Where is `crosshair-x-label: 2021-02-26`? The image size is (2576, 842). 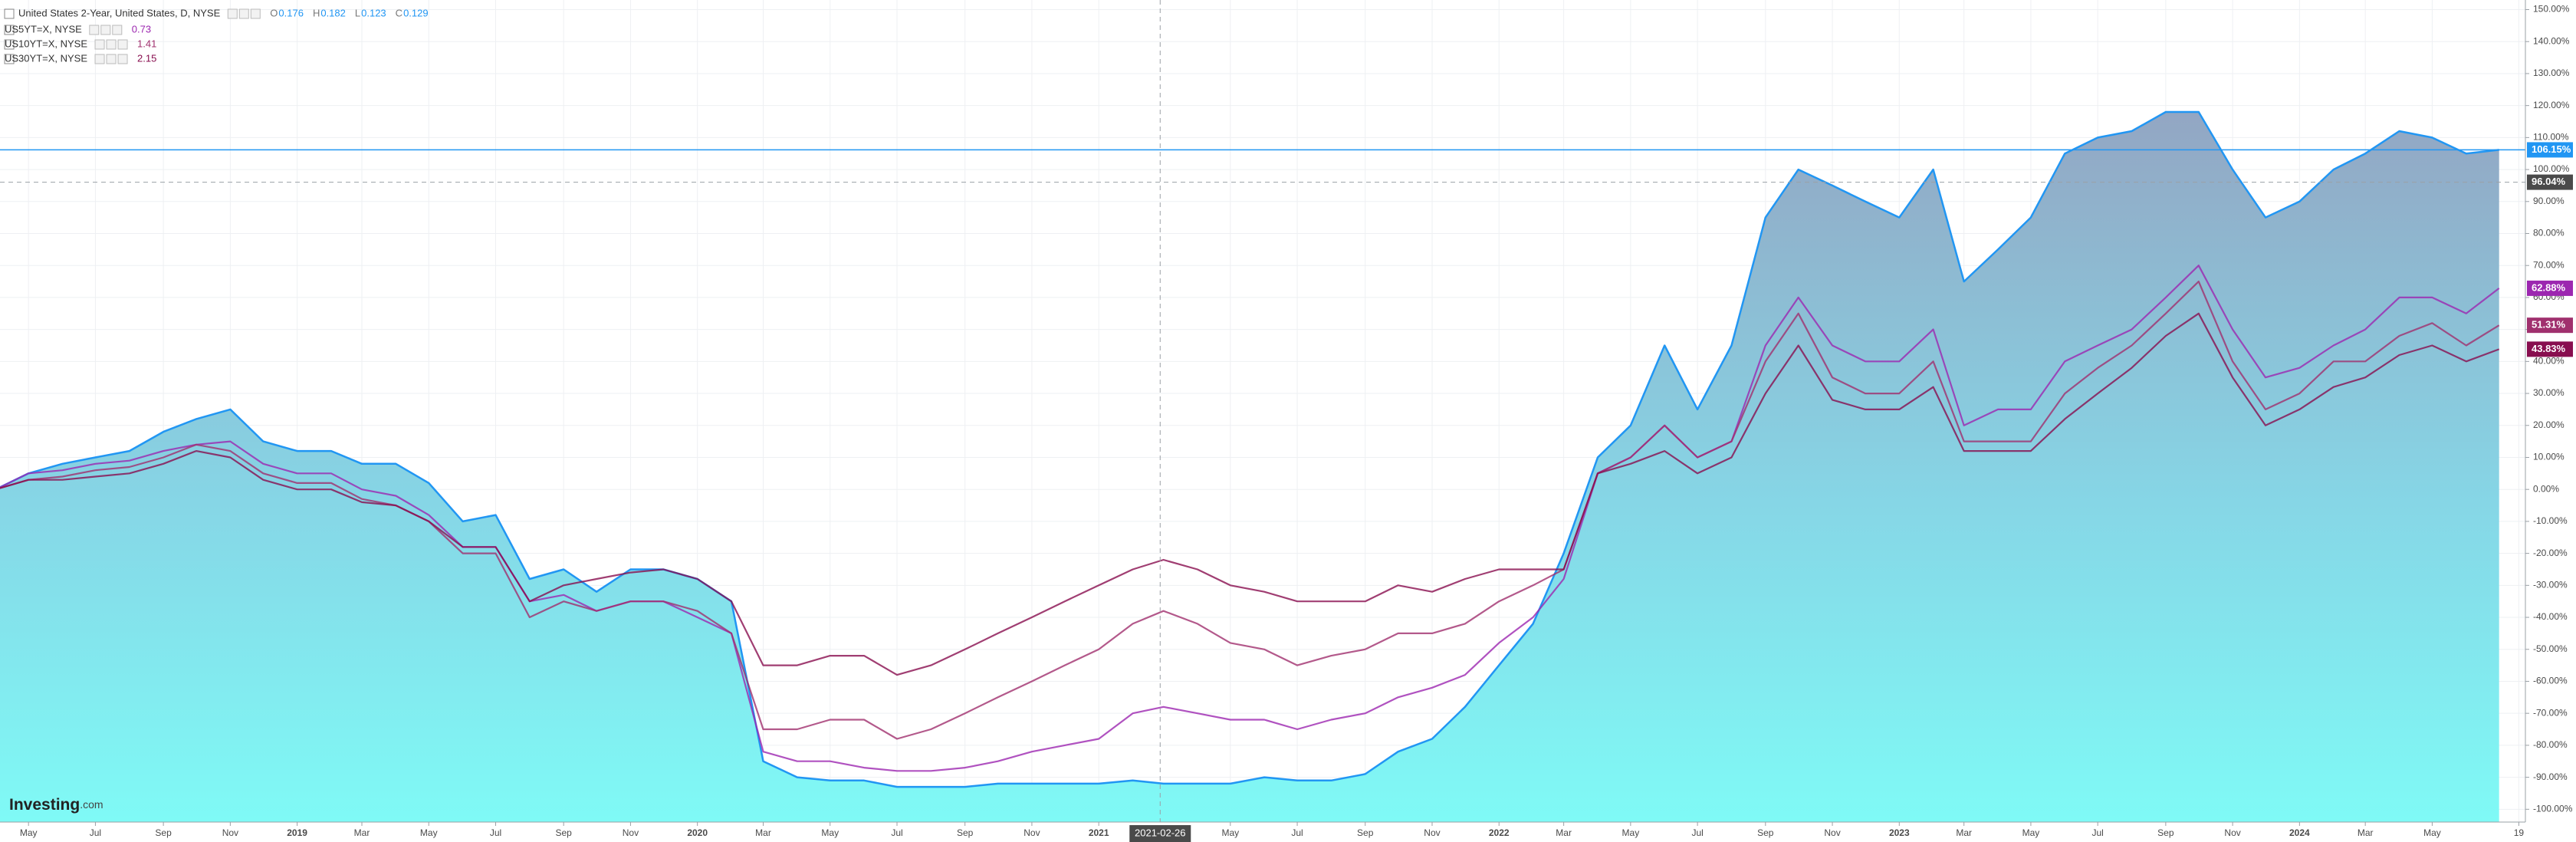
crosshair-x-label: 2021-02-26 is located at coordinates (1160, 832).